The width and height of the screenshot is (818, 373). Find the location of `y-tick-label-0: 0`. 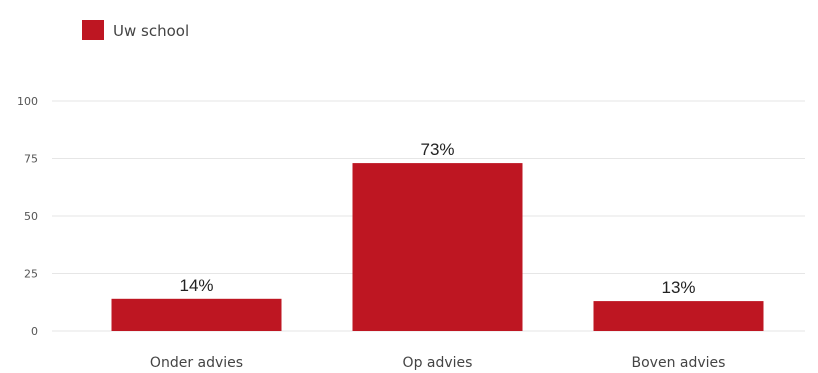

y-tick-label-0: 0 is located at coordinates (34, 331).